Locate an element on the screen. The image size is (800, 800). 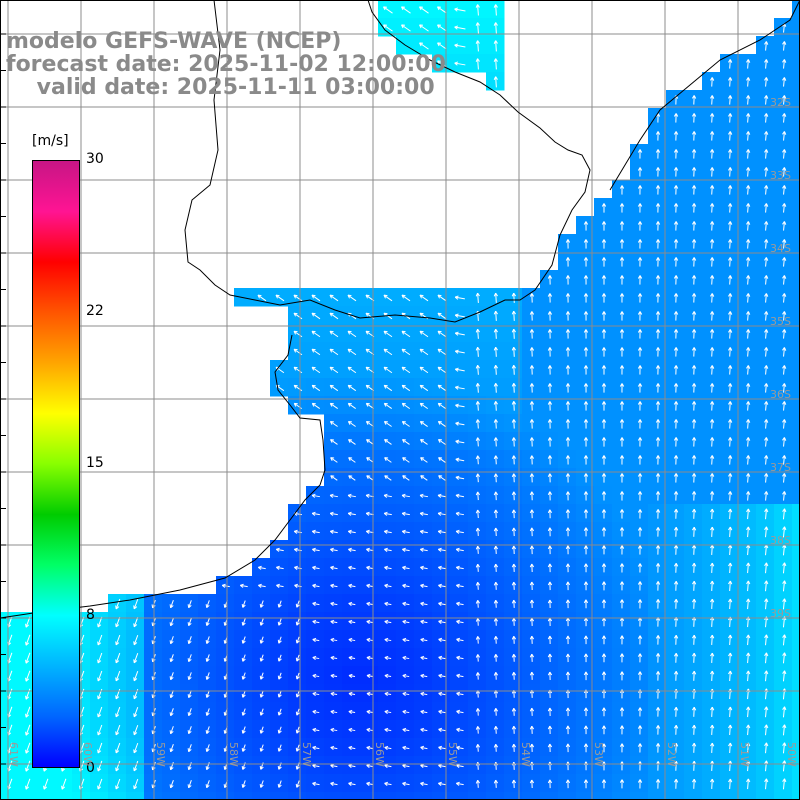
colorbar-tick: 0 is located at coordinates (90, 768).